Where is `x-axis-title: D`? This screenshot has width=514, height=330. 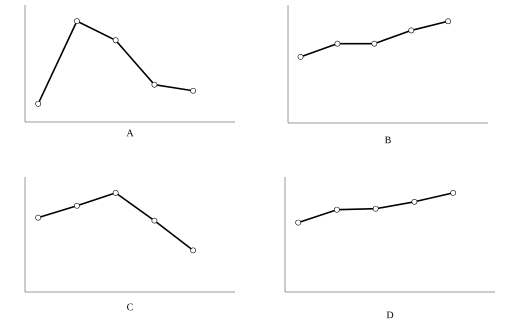
x-axis-title: D is located at coordinates (390, 315).